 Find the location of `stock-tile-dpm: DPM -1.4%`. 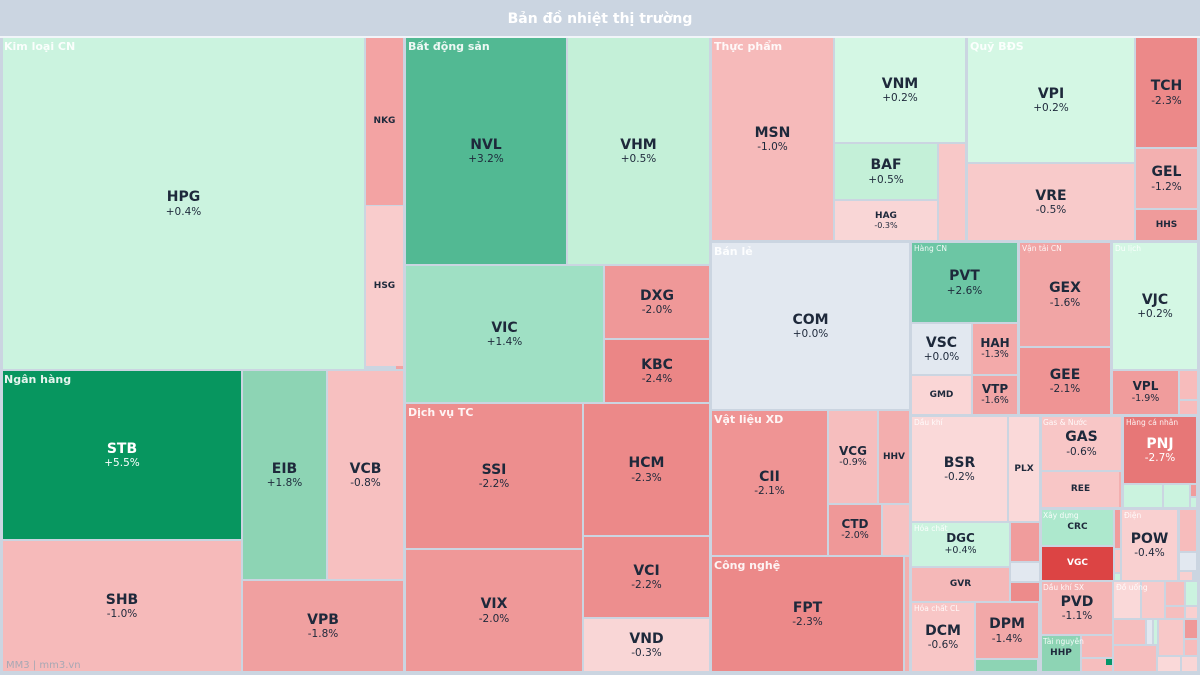

stock-tile-dpm: DPM -1.4% is located at coordinates (1007, 630).